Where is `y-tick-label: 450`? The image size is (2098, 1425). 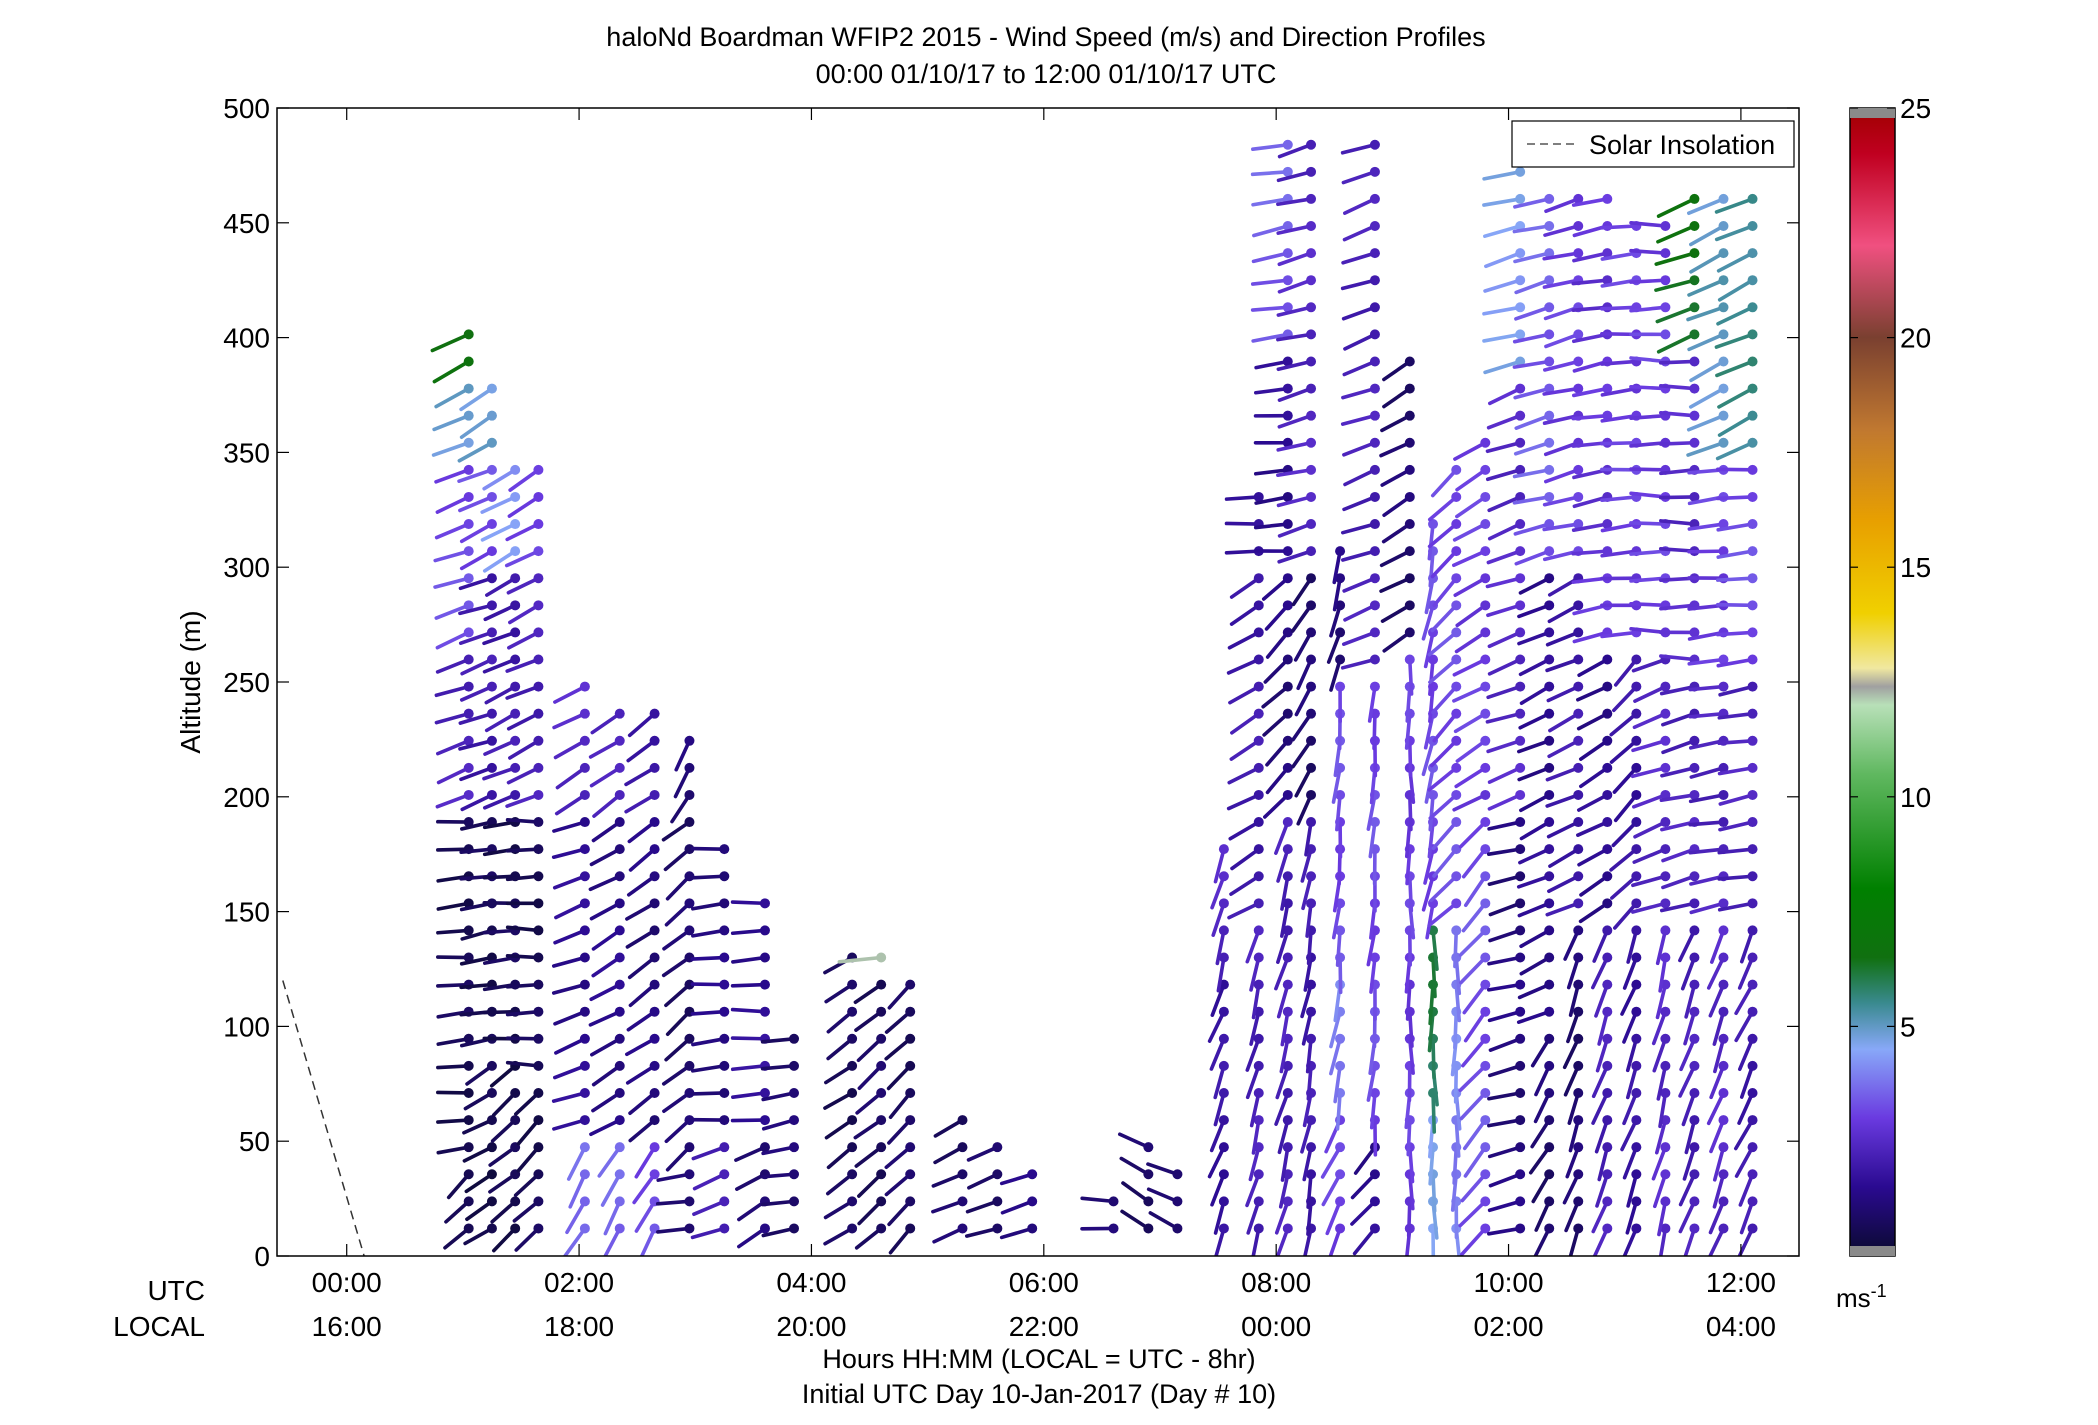 y-tick-label: 450 is located at coordinates (246, 223).